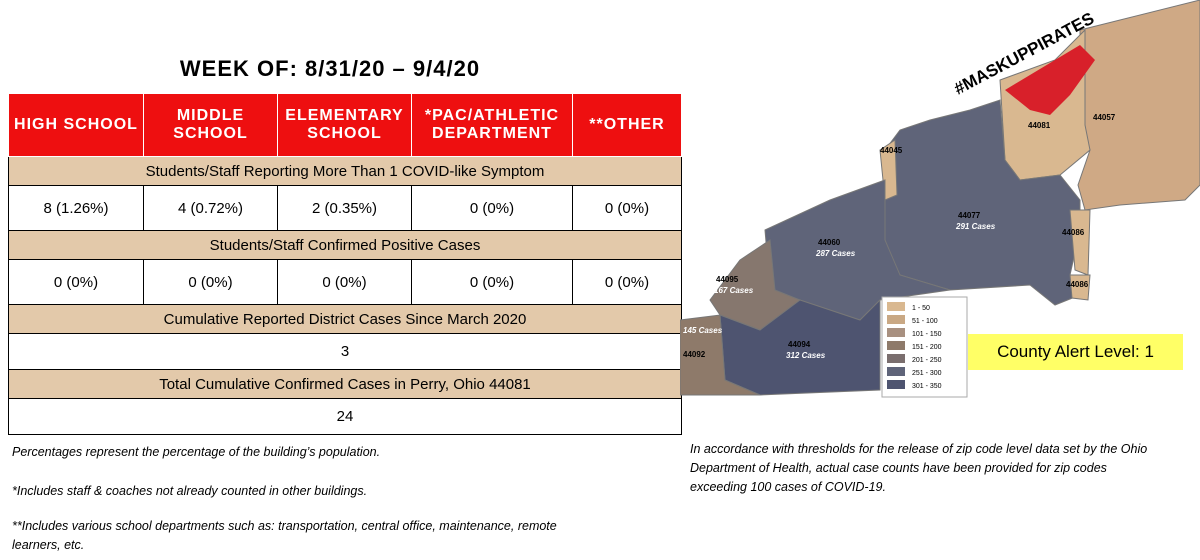 The image size is (1200, 560). What do you see at coordinates (76, 125) in the screenshot?
I see `column-header: HIGH SCHOOL` at bounding box center [76, 125].